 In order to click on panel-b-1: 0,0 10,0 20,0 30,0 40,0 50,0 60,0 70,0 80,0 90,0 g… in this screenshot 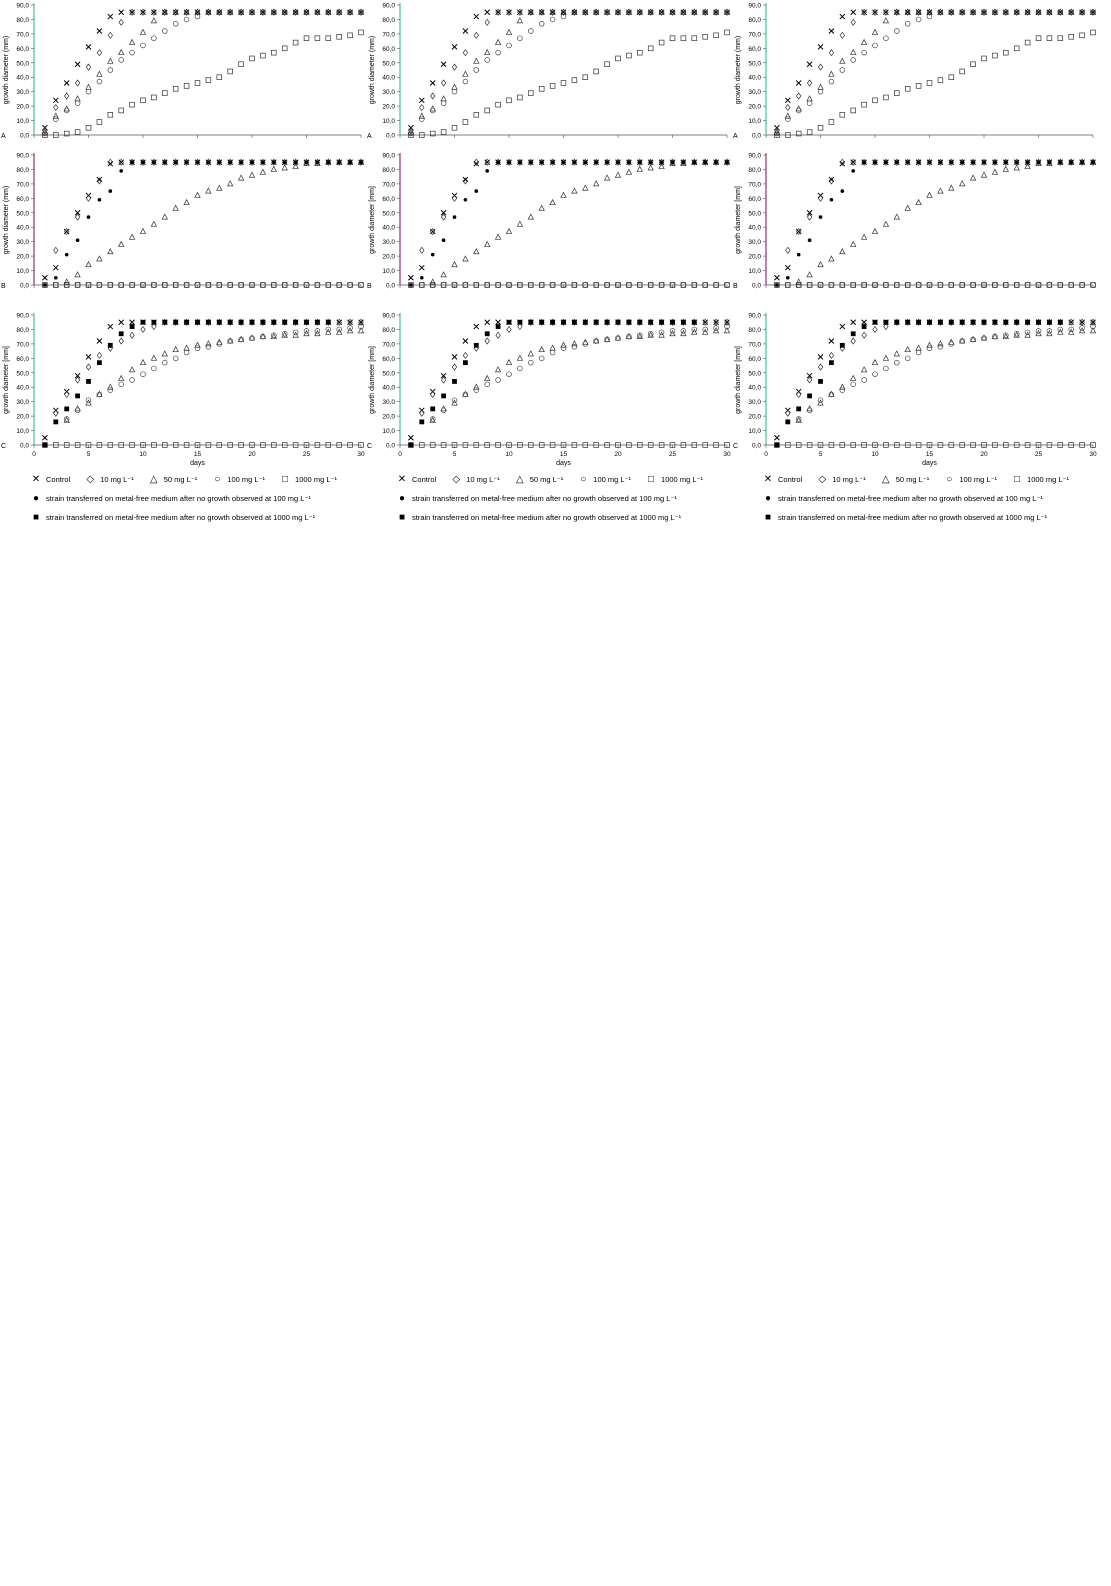, I will do `click(183, 221)`.